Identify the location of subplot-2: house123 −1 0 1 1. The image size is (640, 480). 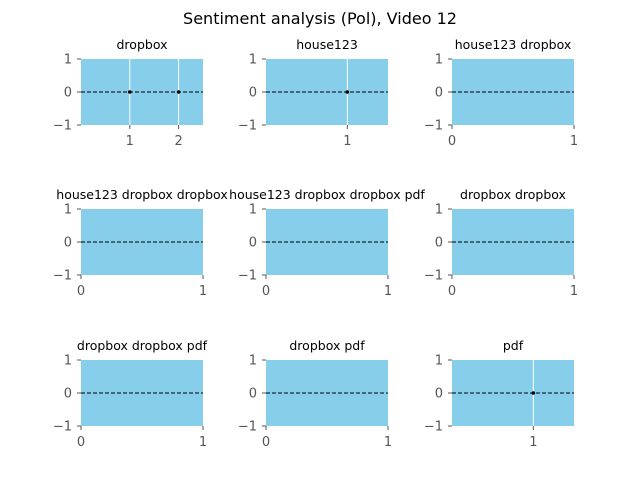
(313, 93).